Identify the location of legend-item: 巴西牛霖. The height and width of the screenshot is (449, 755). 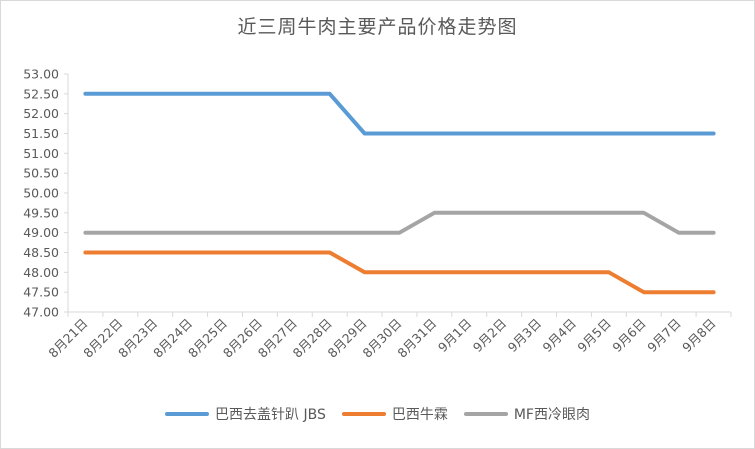
(394, 414).